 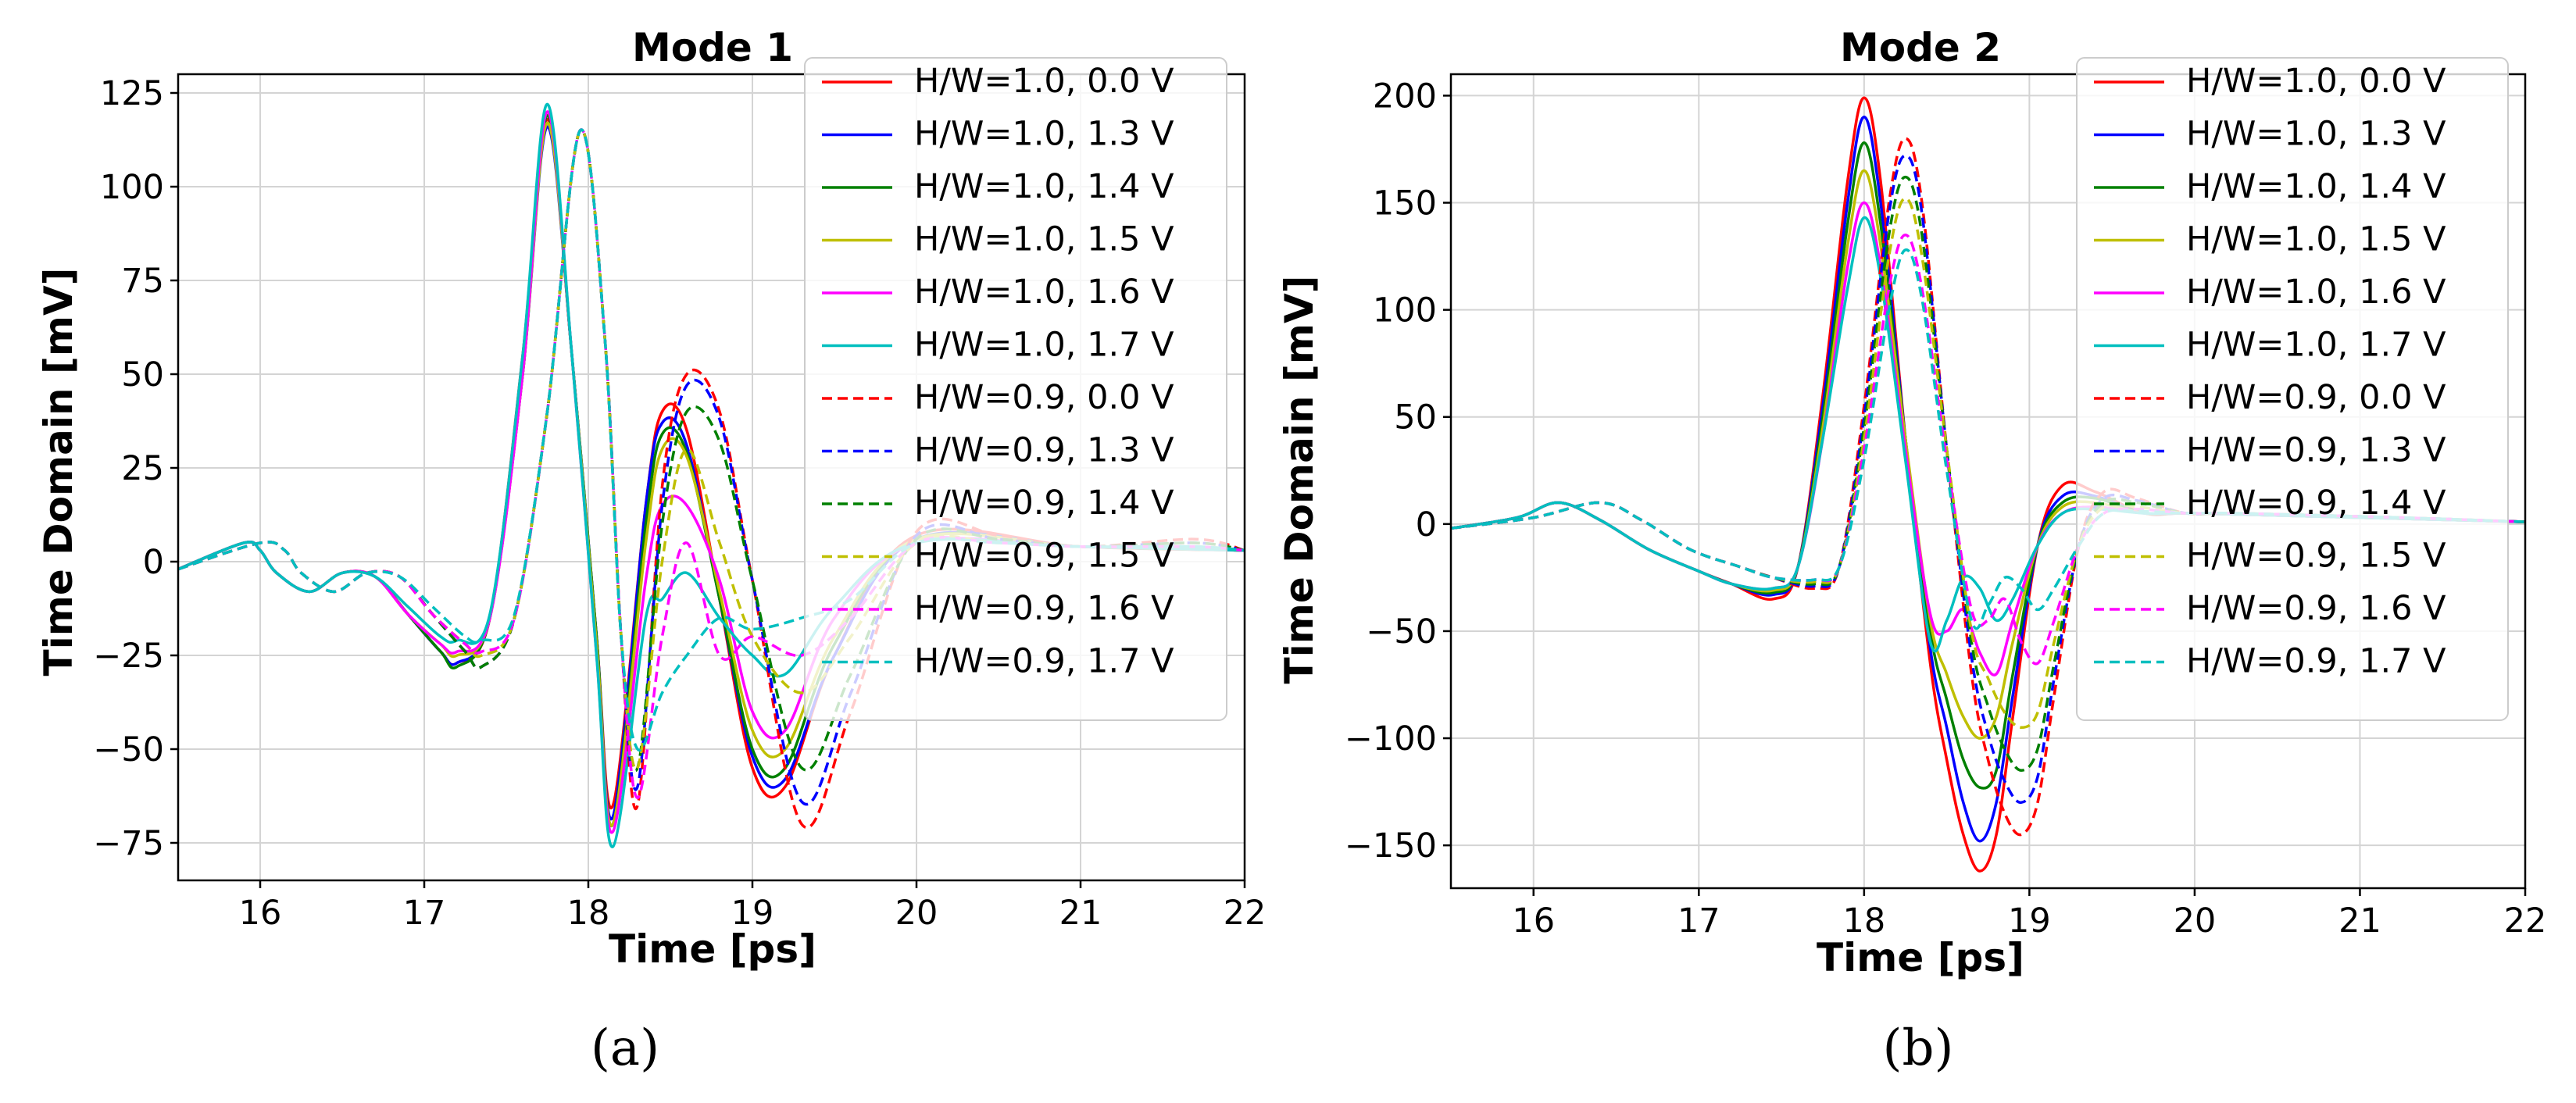 What do you see at coordinates (713, 949) in the screenshot?
I see `x-axis-label-mode-1: Time [ps]` at bounding box center [713, 949].